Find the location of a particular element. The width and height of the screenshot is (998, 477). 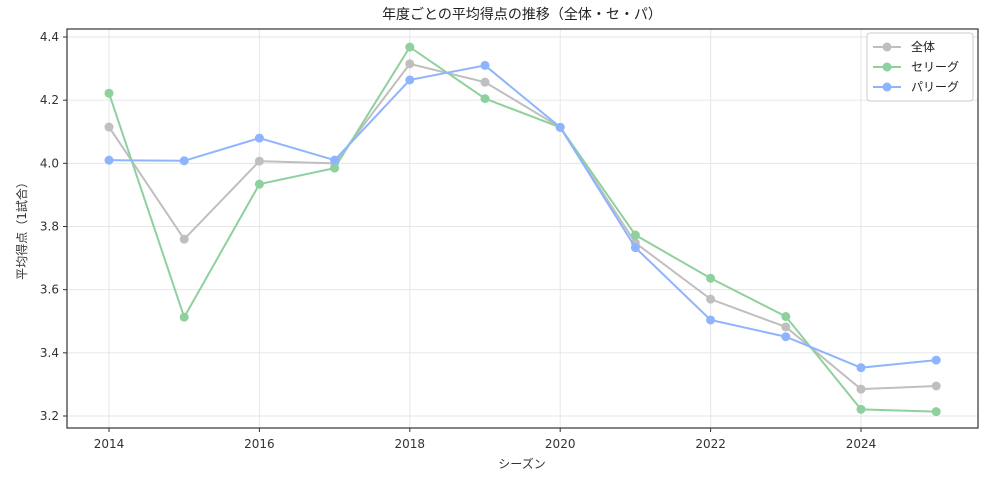

y-tick-label: 3.8 is located at coordinates (49, 227).